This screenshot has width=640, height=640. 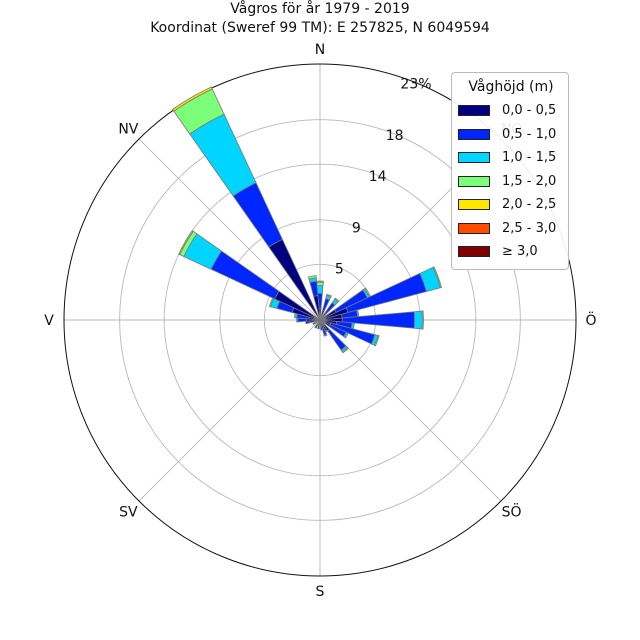 What do you see at coordinates (356, 228) in the screenshot?
I see `radial-tick-label: 9` at bounding box center [356, 228].